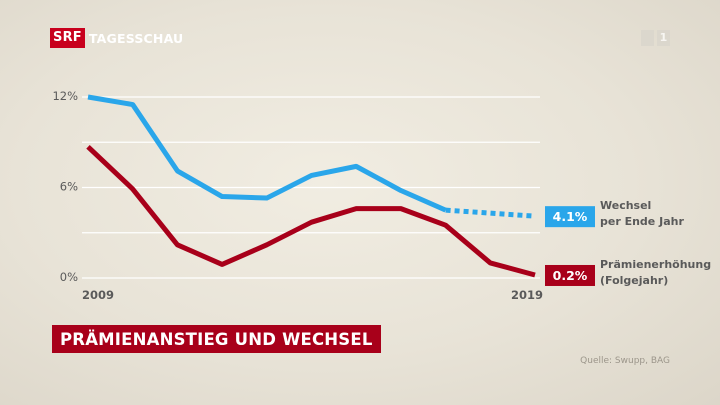  What do you see at coordinates (98, 295) in the screenshot?
I see `x-tick-label: 2009` at bounding box center [98, 295].